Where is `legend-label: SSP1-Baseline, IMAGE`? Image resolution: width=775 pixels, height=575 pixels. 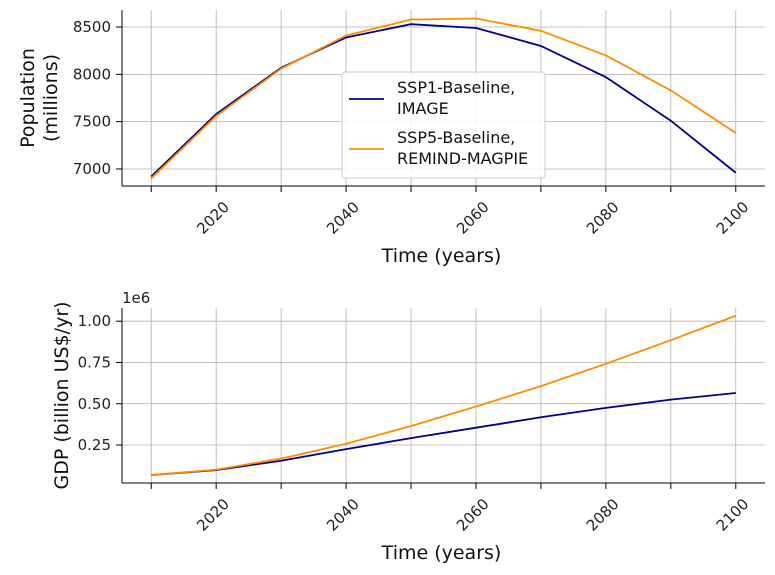
legend-label: SSP1-Baseline, IMAGE is located at coordinates (456, 98).